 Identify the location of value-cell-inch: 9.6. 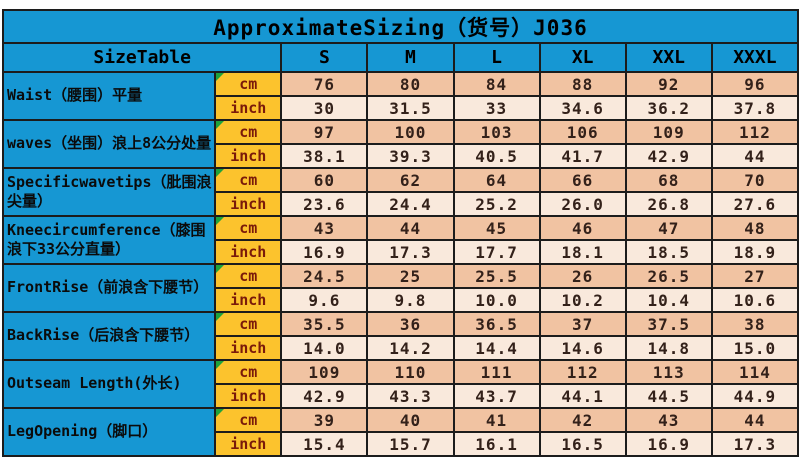
(324, 300).